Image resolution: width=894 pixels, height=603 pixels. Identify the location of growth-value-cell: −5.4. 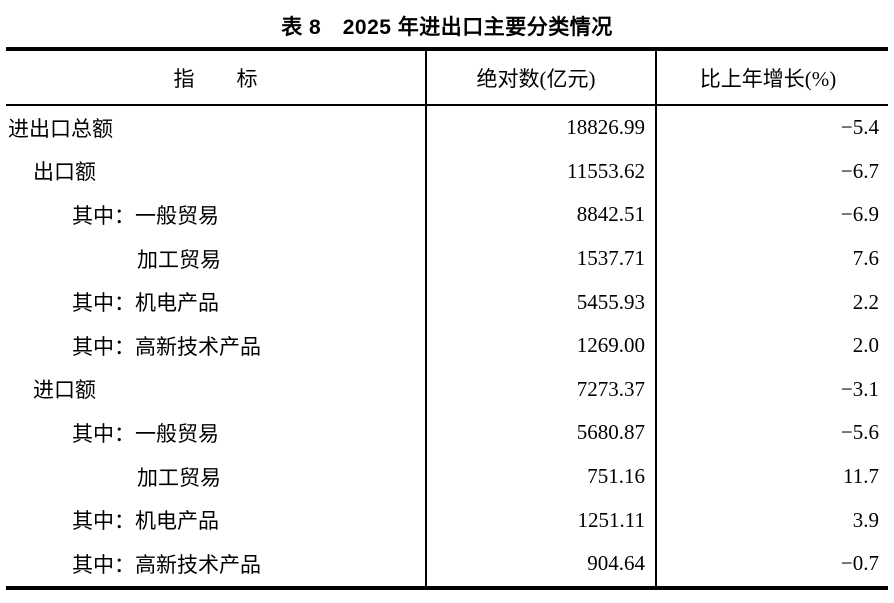
(771, 128).